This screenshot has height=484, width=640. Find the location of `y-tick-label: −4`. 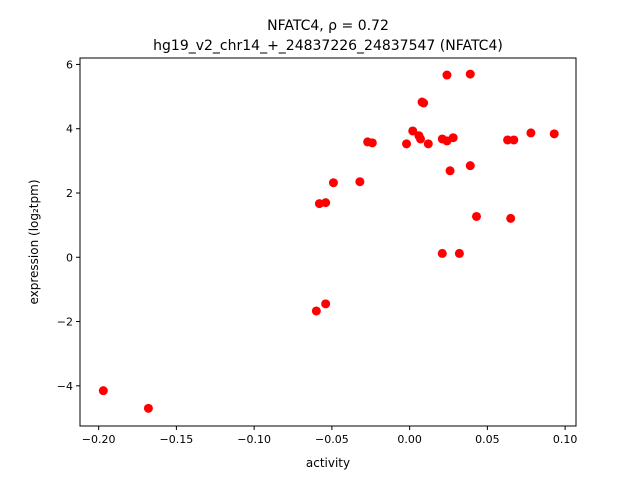

y-tick-label: −4 is located at coordinates (65, 386).